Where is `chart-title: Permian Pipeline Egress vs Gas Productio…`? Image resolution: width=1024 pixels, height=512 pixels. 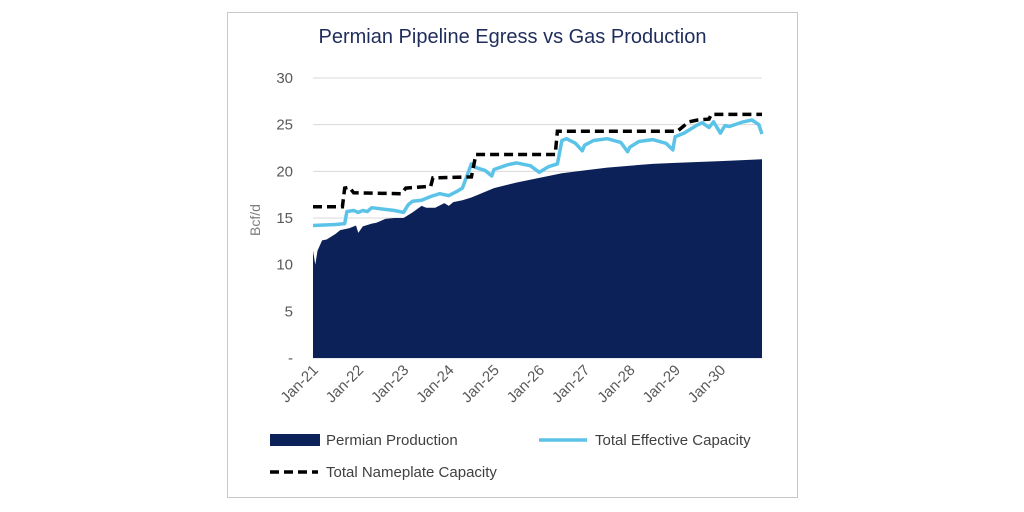
chart-title: Permian Pipeline Egress vs Gas Productio… is located at coordinates (512, 37).